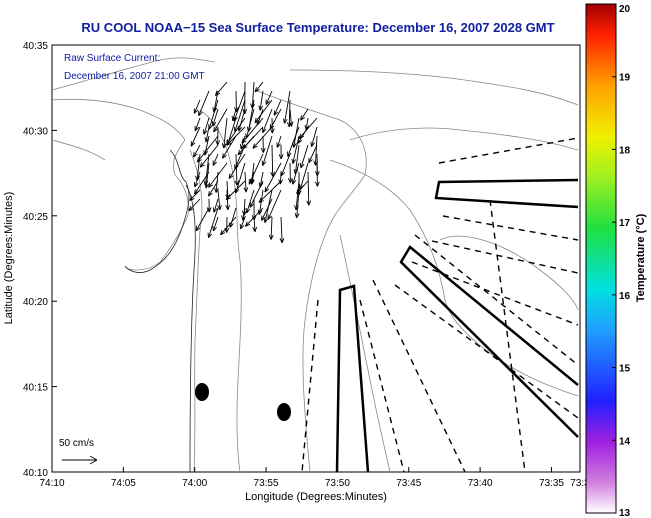  What do you see at coordinates (35, 388) in the screenshot?
I see `y-tick-label-1: 40:15` at bounding box center [35, 388].